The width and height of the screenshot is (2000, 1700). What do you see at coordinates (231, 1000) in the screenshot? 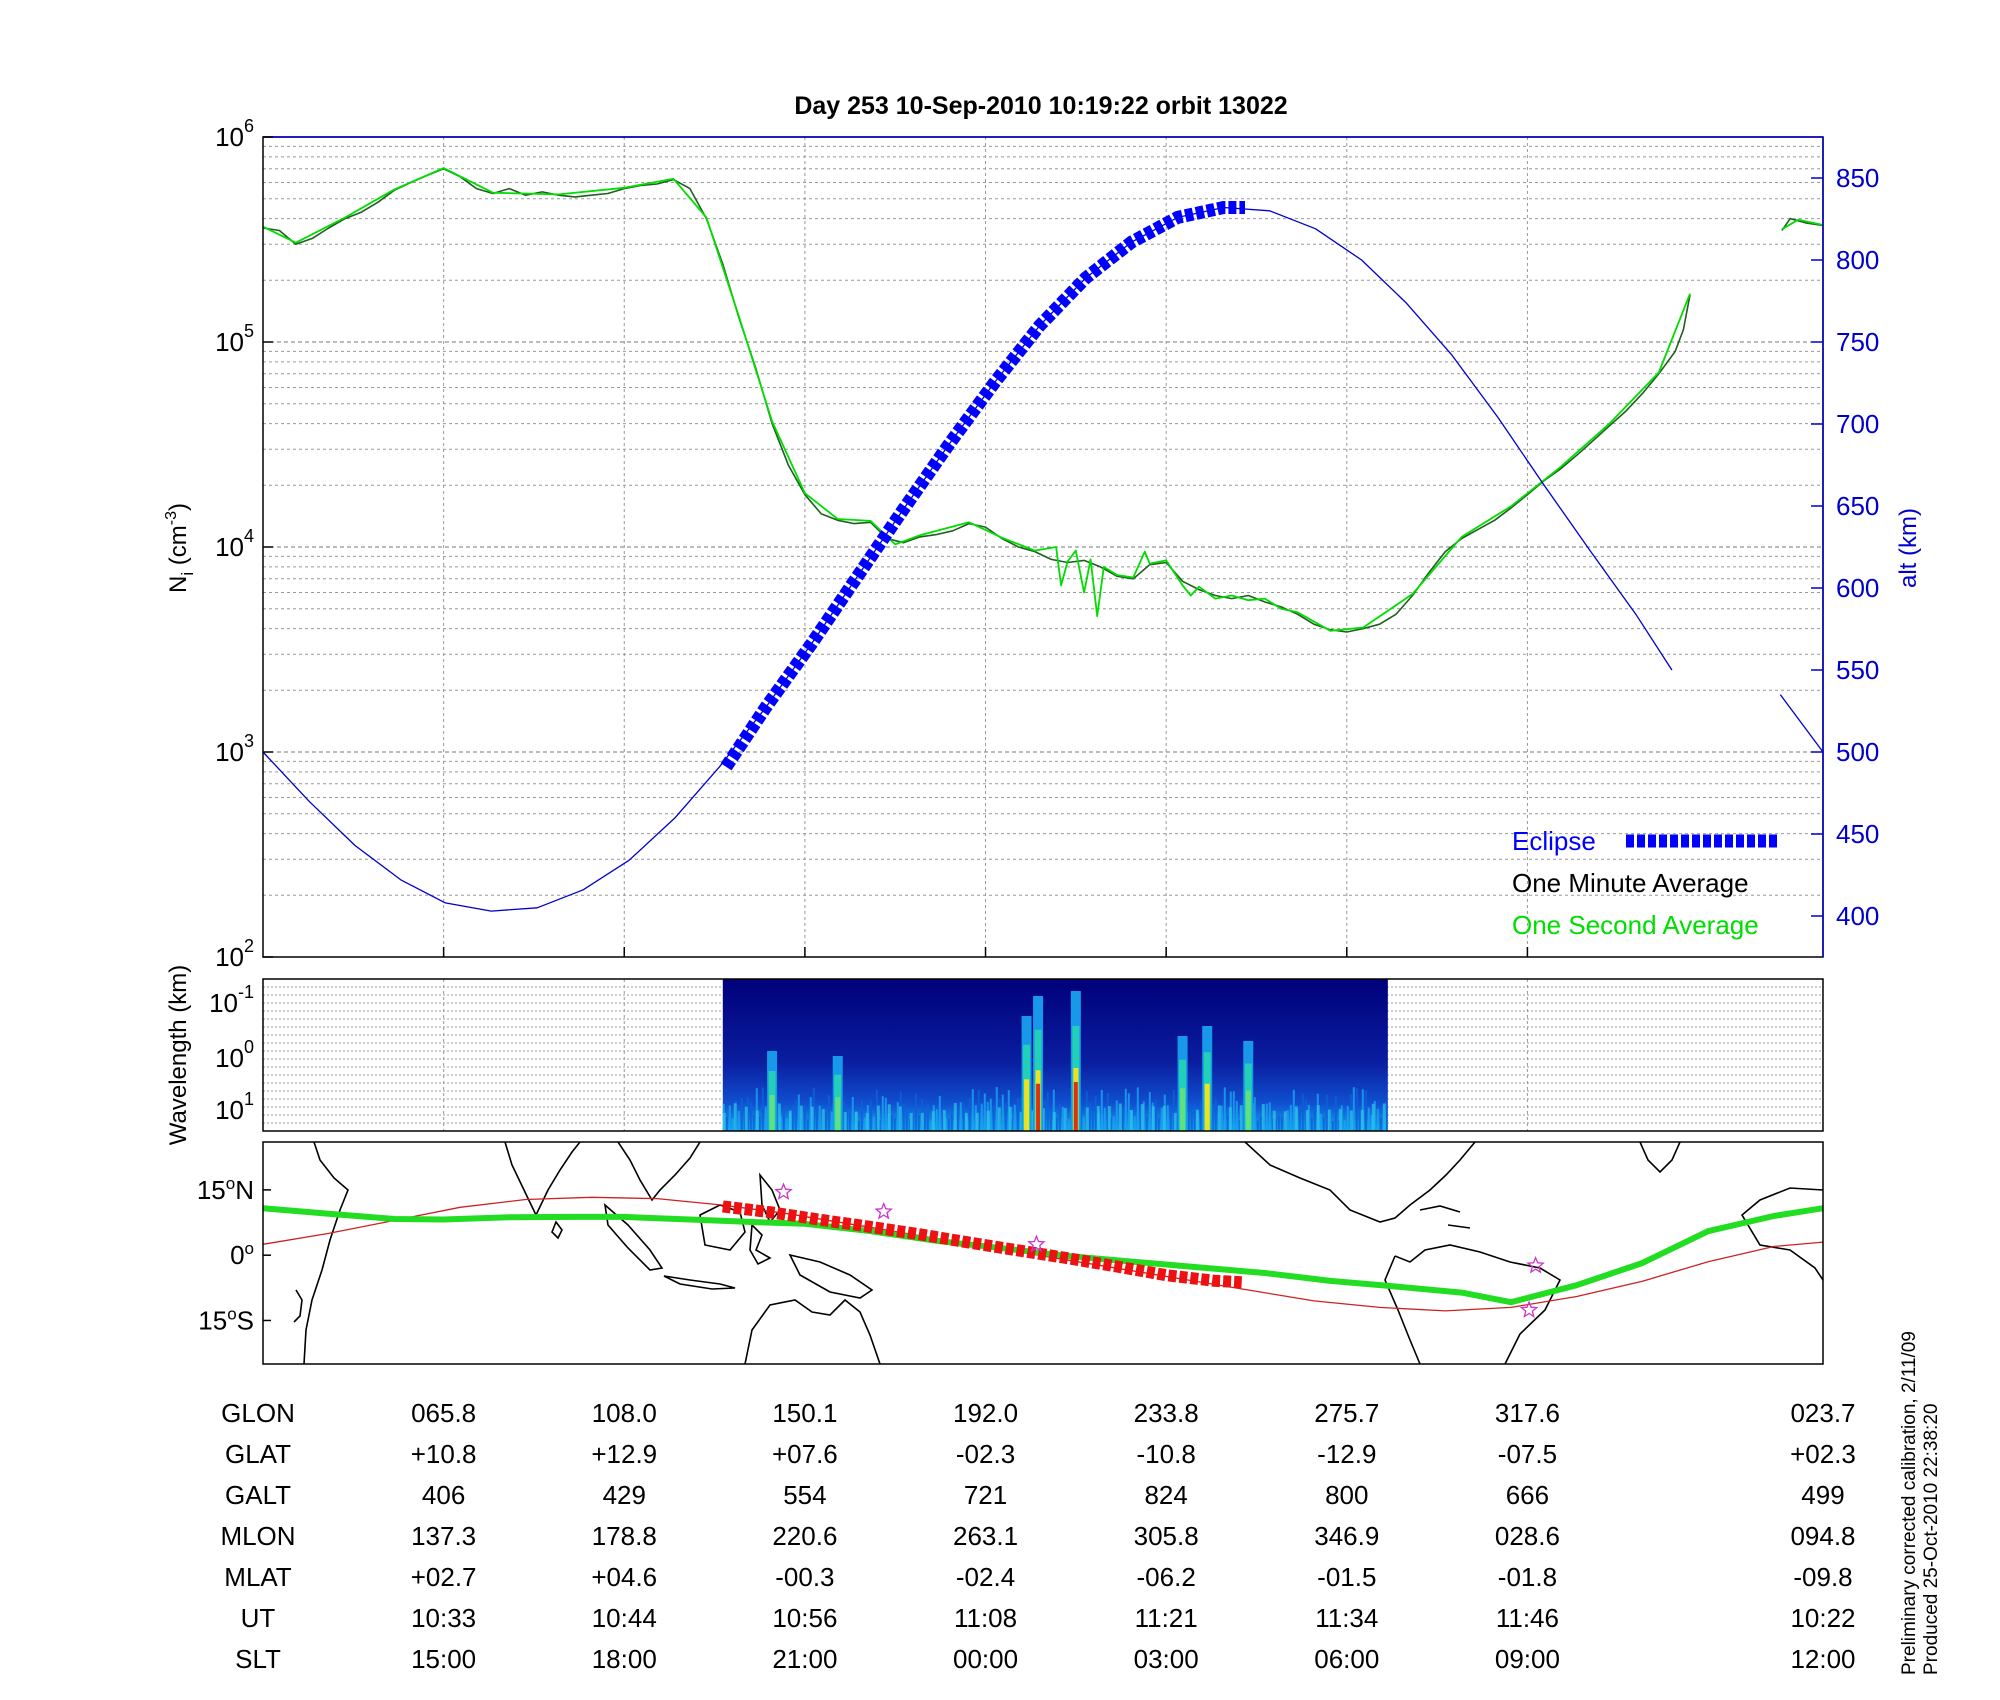
I see `spectrogram-y-tick-label: 10⁻¹` at bounding box center [231, 1000].